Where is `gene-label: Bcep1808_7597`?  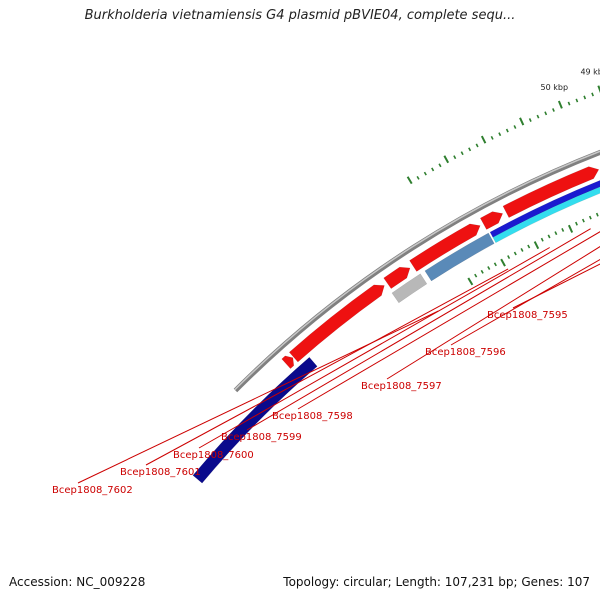
gene-label: Bcep1808_7597 is located at coordinates (401, 386).